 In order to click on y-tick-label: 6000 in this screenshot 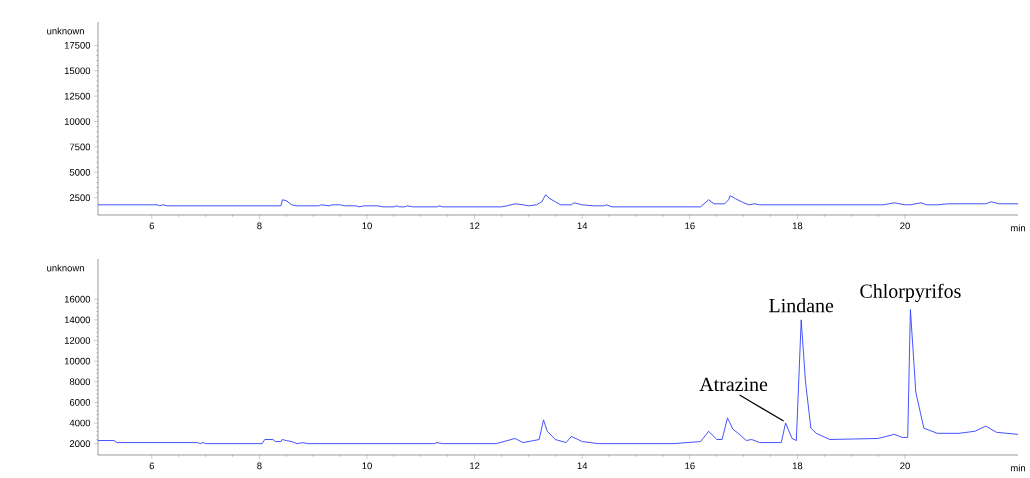, I will do `click(80, 402)`.